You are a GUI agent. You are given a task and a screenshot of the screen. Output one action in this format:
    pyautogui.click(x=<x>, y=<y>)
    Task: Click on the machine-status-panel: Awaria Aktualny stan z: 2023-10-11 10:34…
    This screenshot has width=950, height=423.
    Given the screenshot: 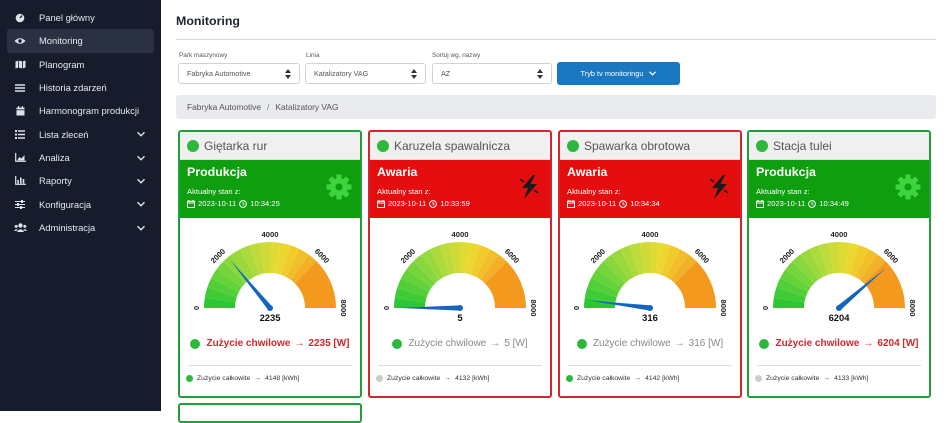 What is the action you would take?
    pyautogui.click(x=650, y=189)
    